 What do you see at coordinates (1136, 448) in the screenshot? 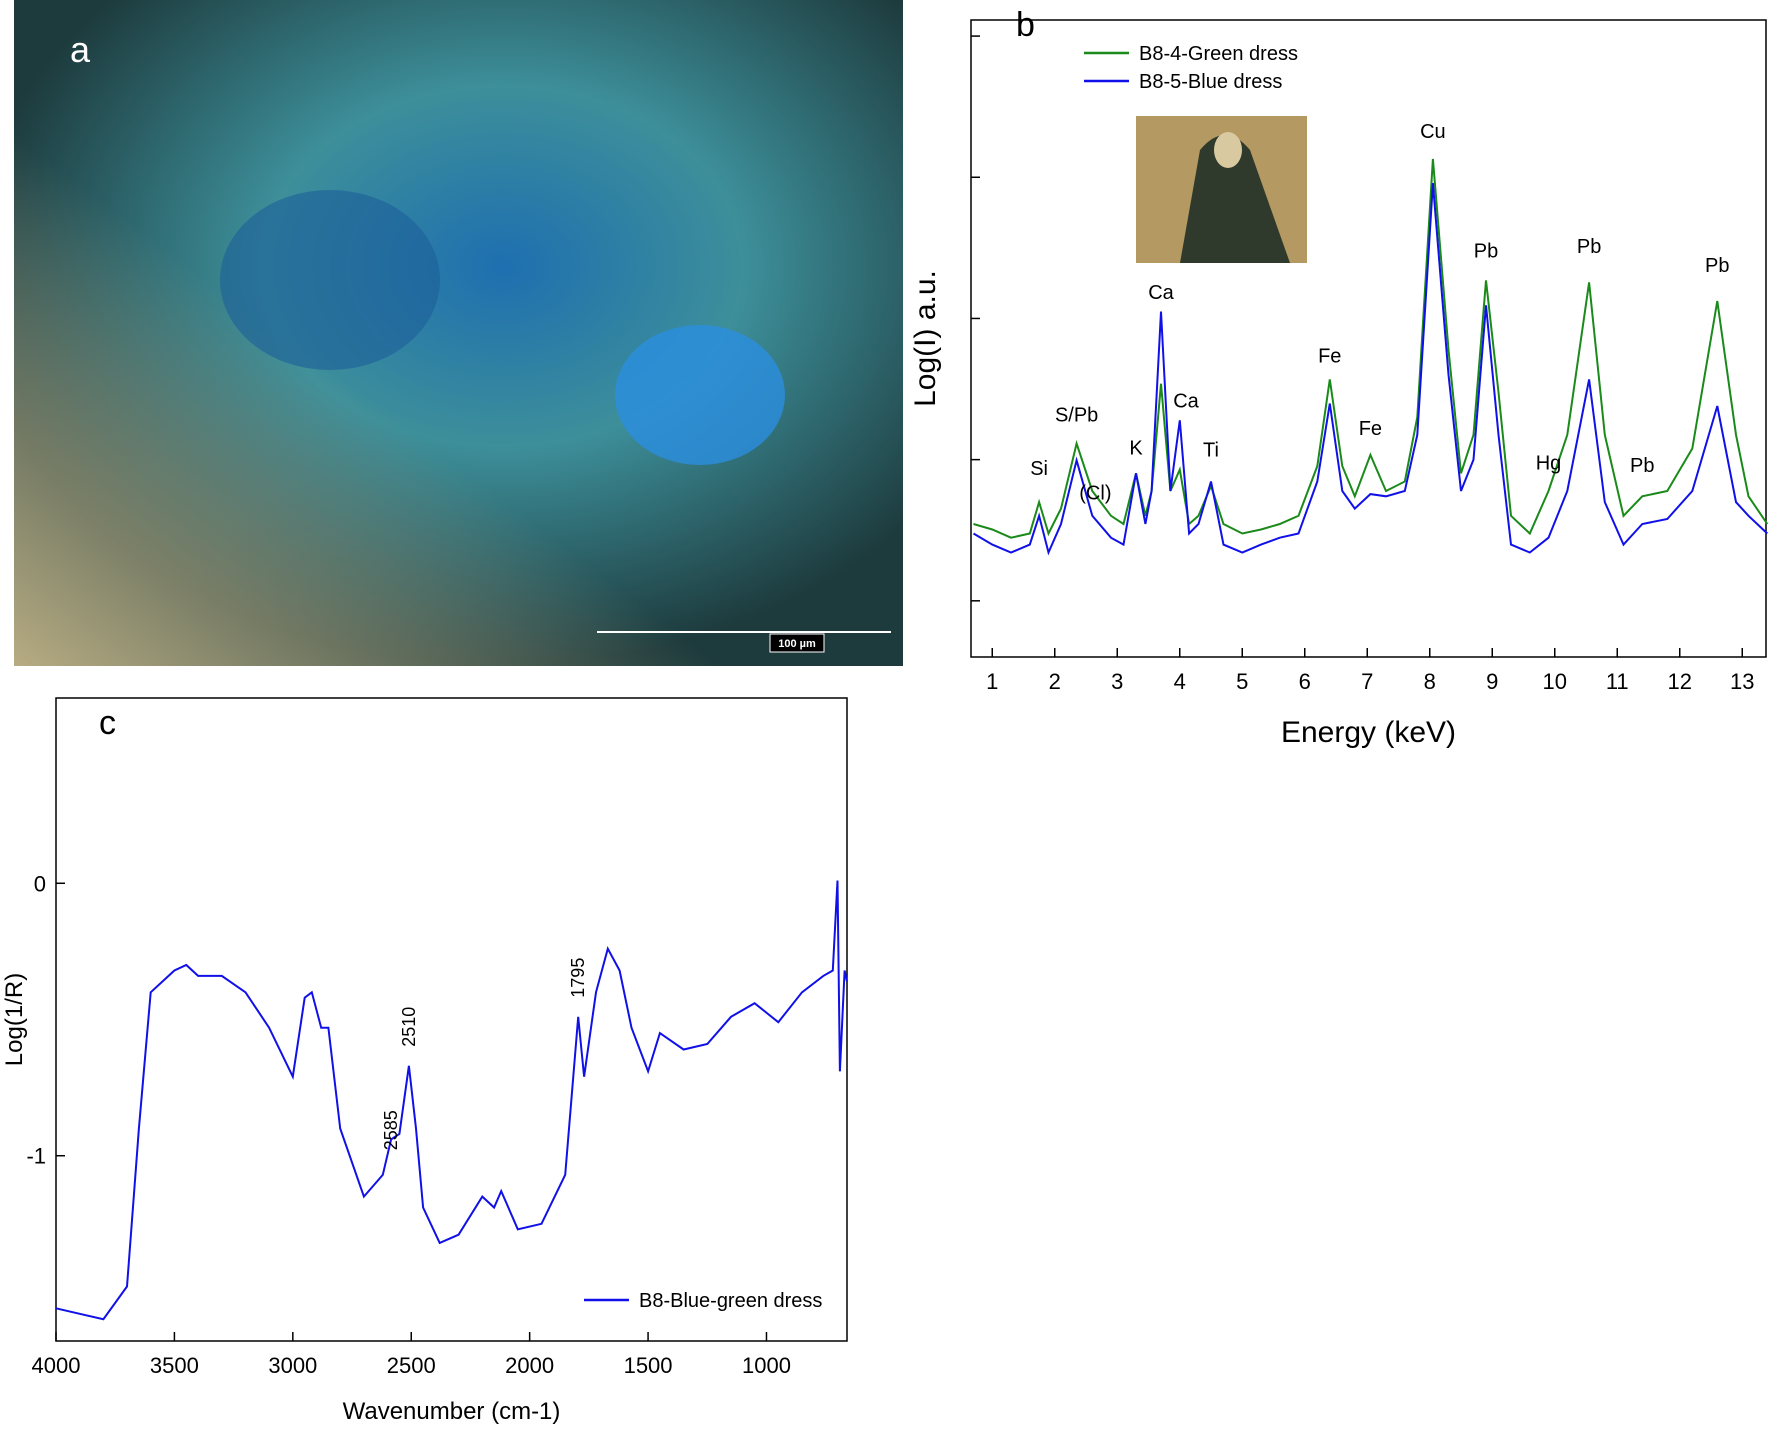
I see `annotation: K` at bounding box center [1136, 448].